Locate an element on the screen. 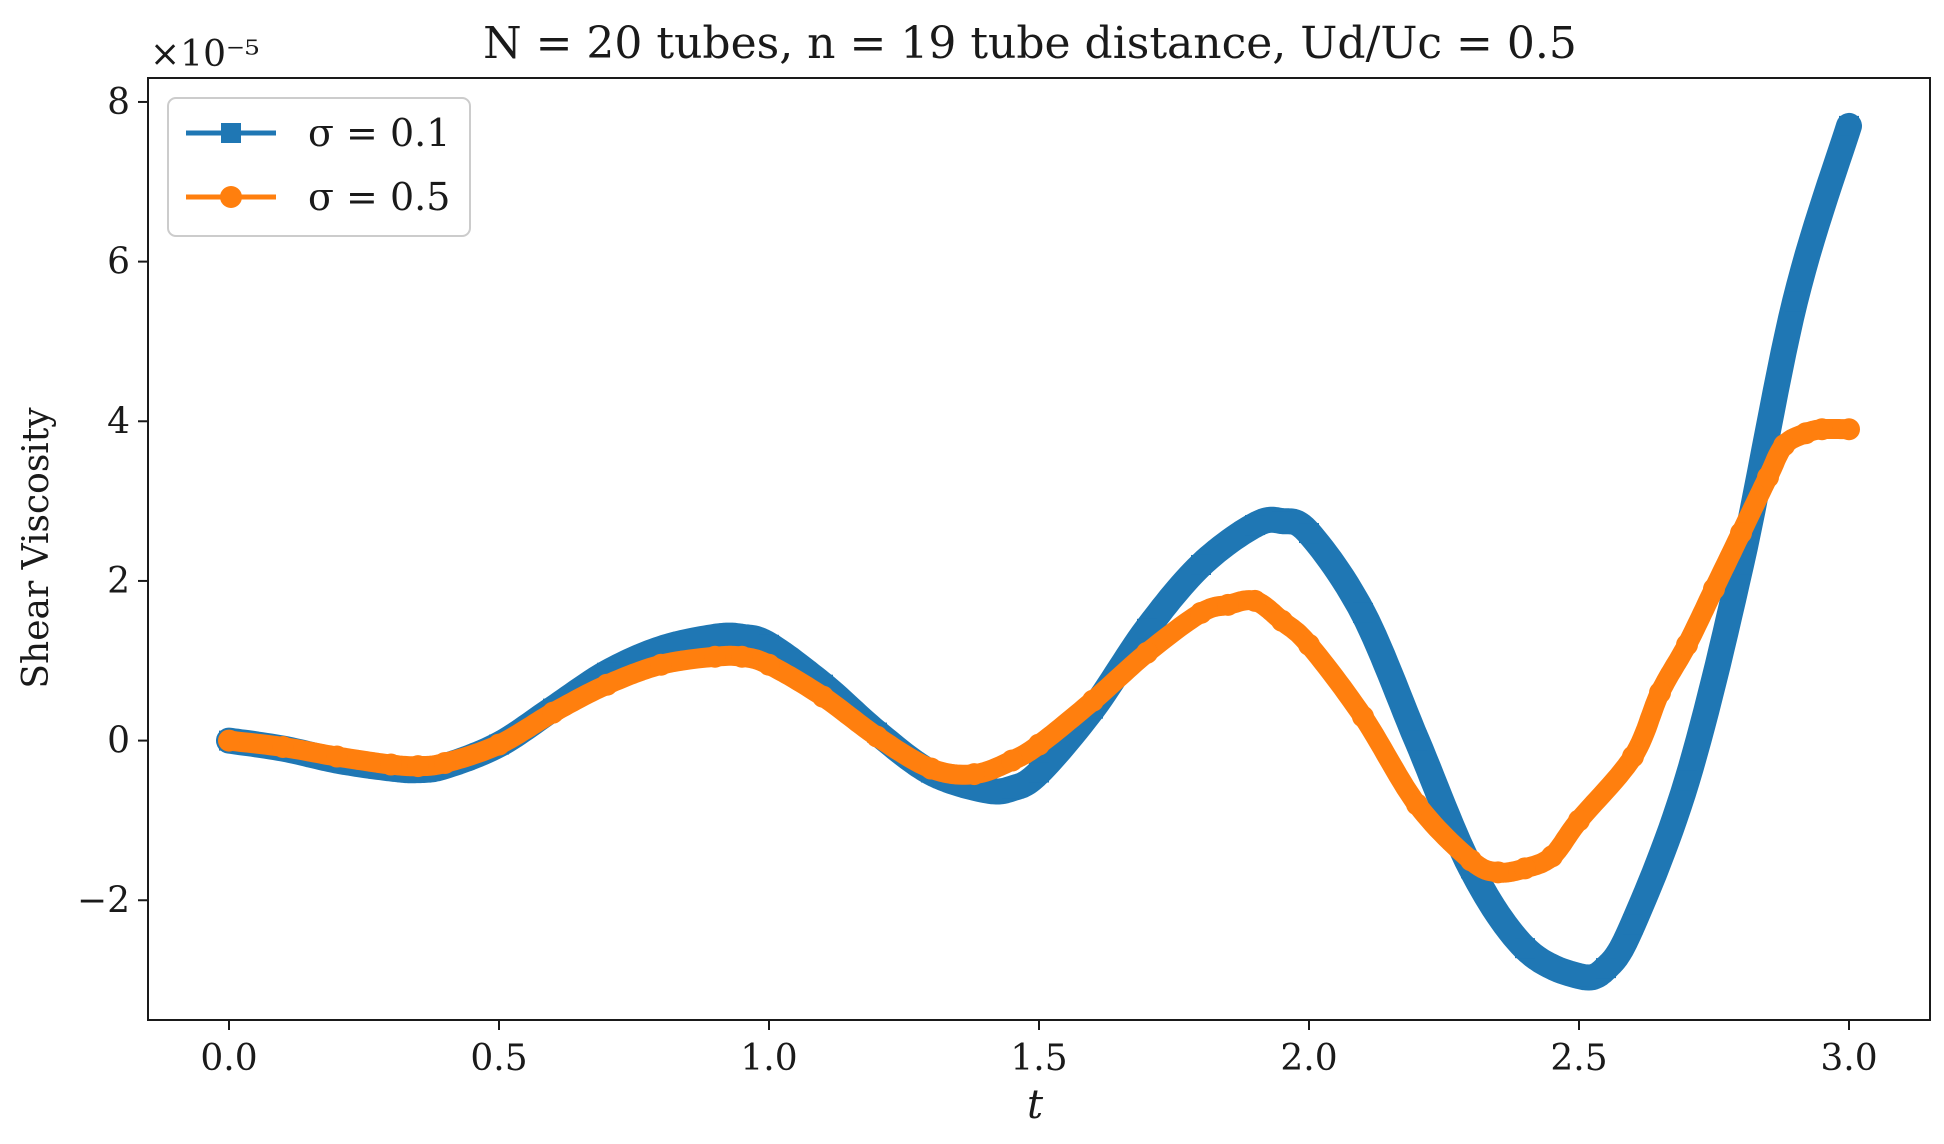  y-tick-label: −2 is located at coordinates (103, 900).